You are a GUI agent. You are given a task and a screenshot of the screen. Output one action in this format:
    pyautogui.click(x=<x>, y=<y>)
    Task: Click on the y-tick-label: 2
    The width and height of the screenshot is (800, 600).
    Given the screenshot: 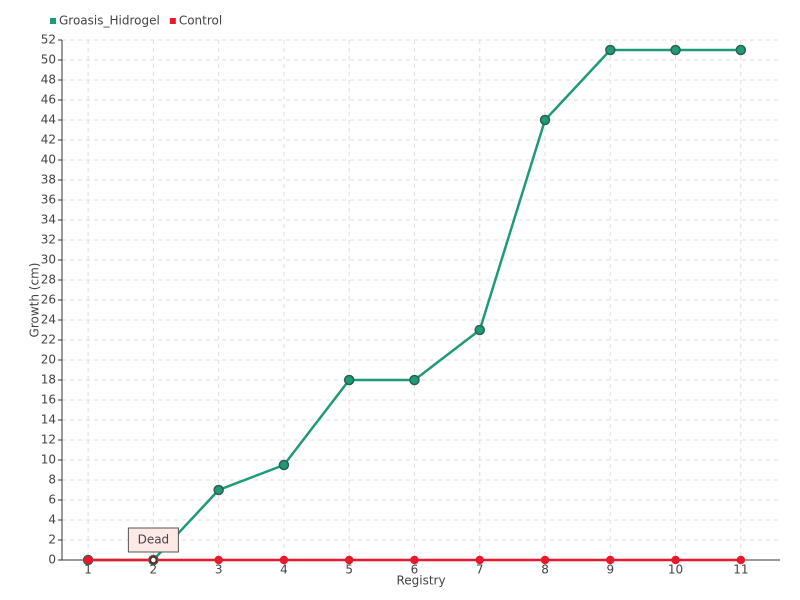 What is the action you would take?
    pyautogui.click(x=52, y=540)
    